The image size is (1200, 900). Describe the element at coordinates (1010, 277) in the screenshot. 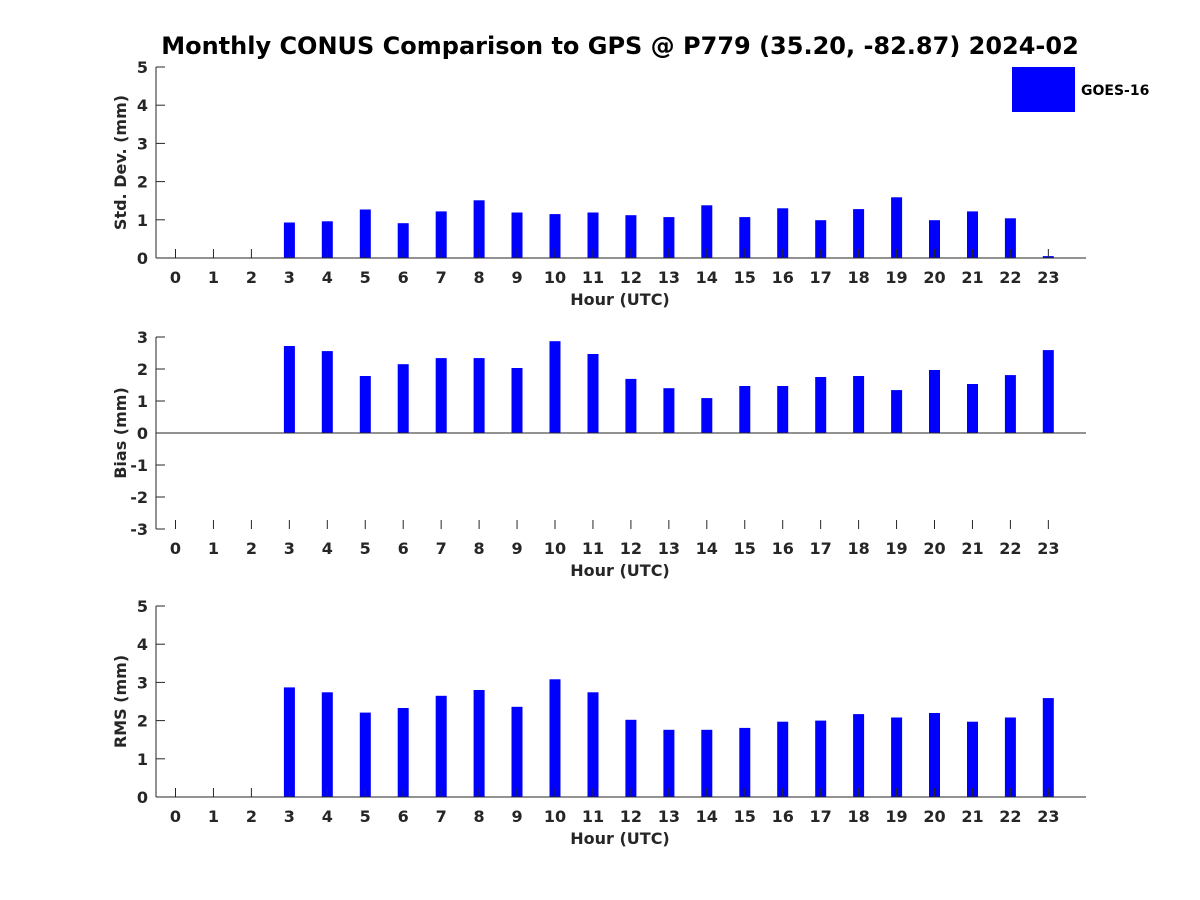

I see `stddev-xtick-label: 22` at that location.